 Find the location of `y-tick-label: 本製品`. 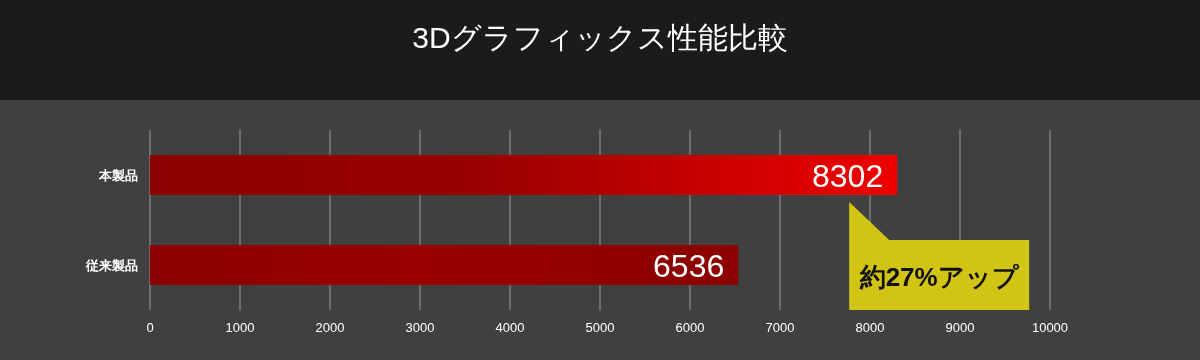

y-tick-label: 本製品 is located at coordinates (118, 175).